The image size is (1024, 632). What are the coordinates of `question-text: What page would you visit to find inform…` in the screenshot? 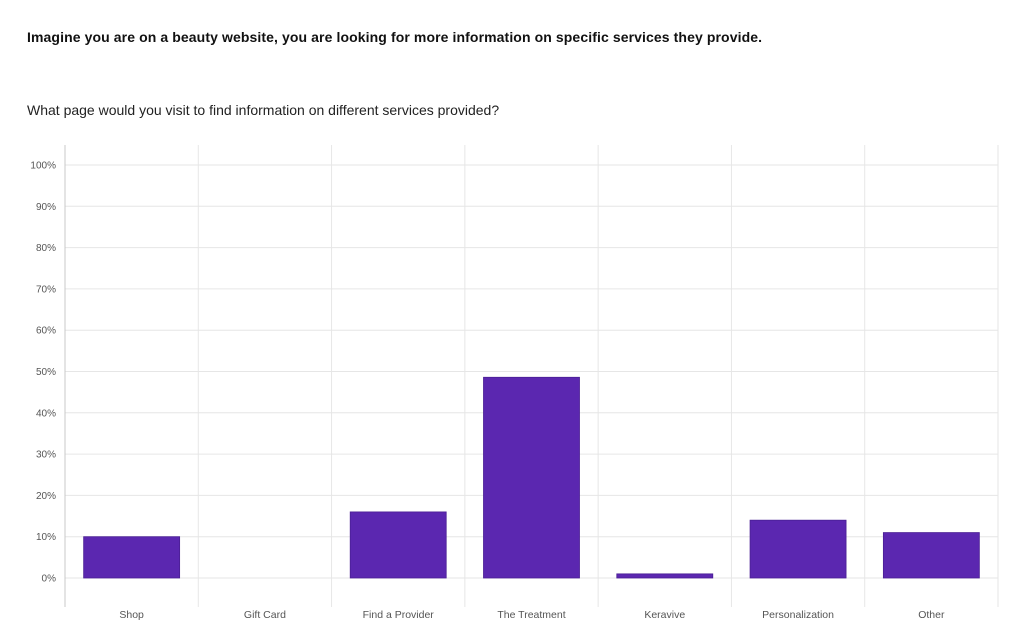 It's located at (263, 110).